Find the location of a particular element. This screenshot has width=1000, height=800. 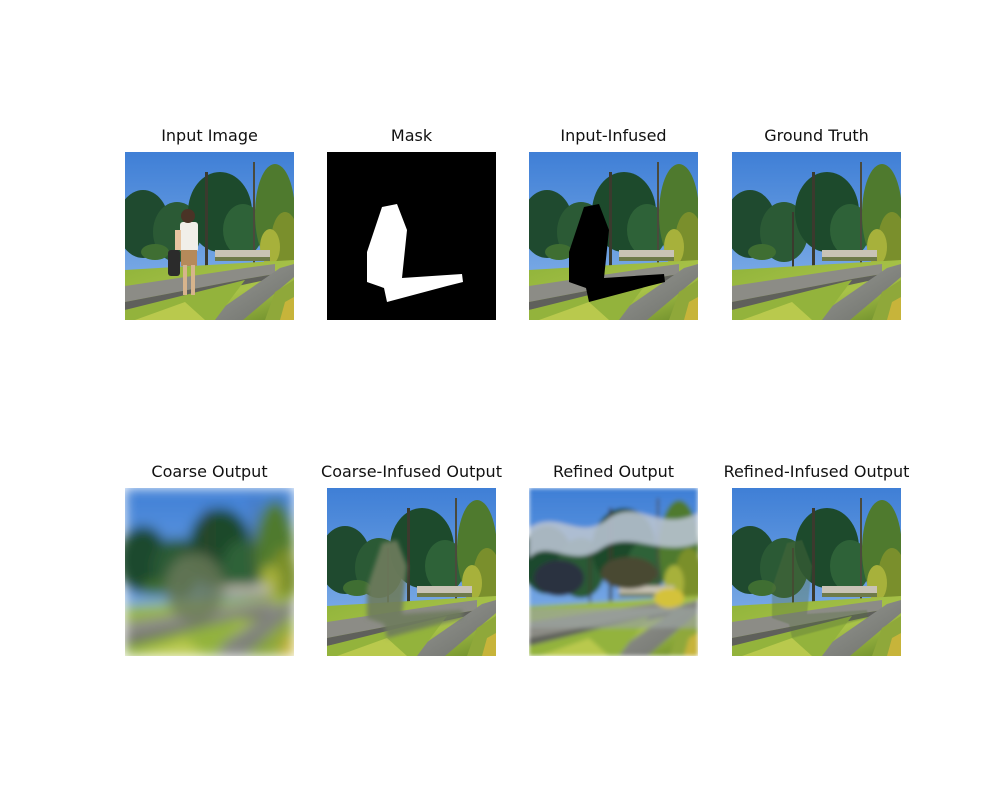

mask-image is located at coordinates (411, 236).